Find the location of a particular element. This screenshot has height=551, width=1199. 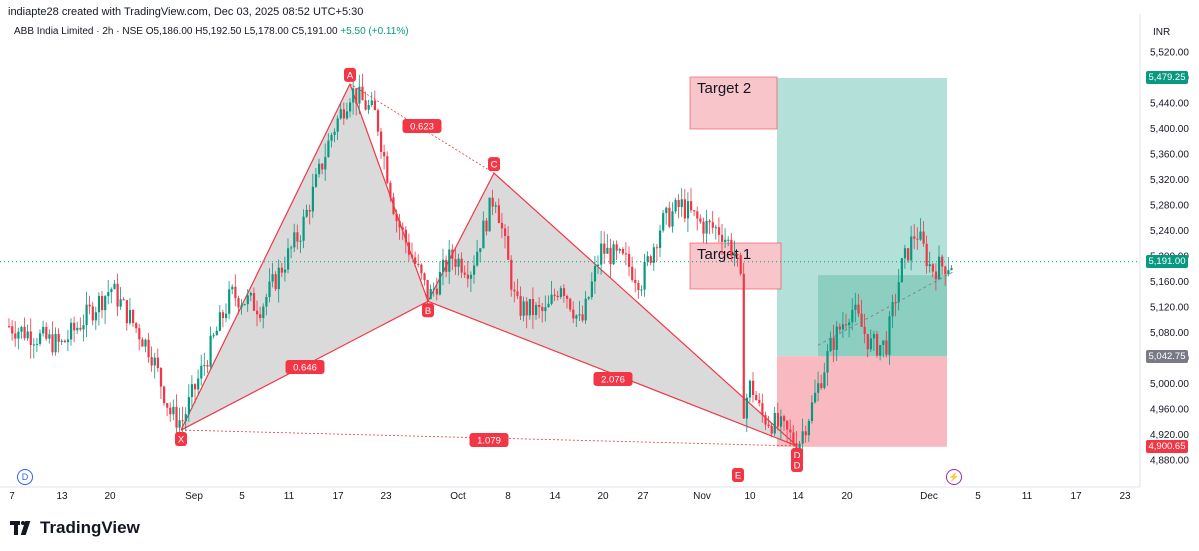

leg-xa is located at coordinates (265, 257).